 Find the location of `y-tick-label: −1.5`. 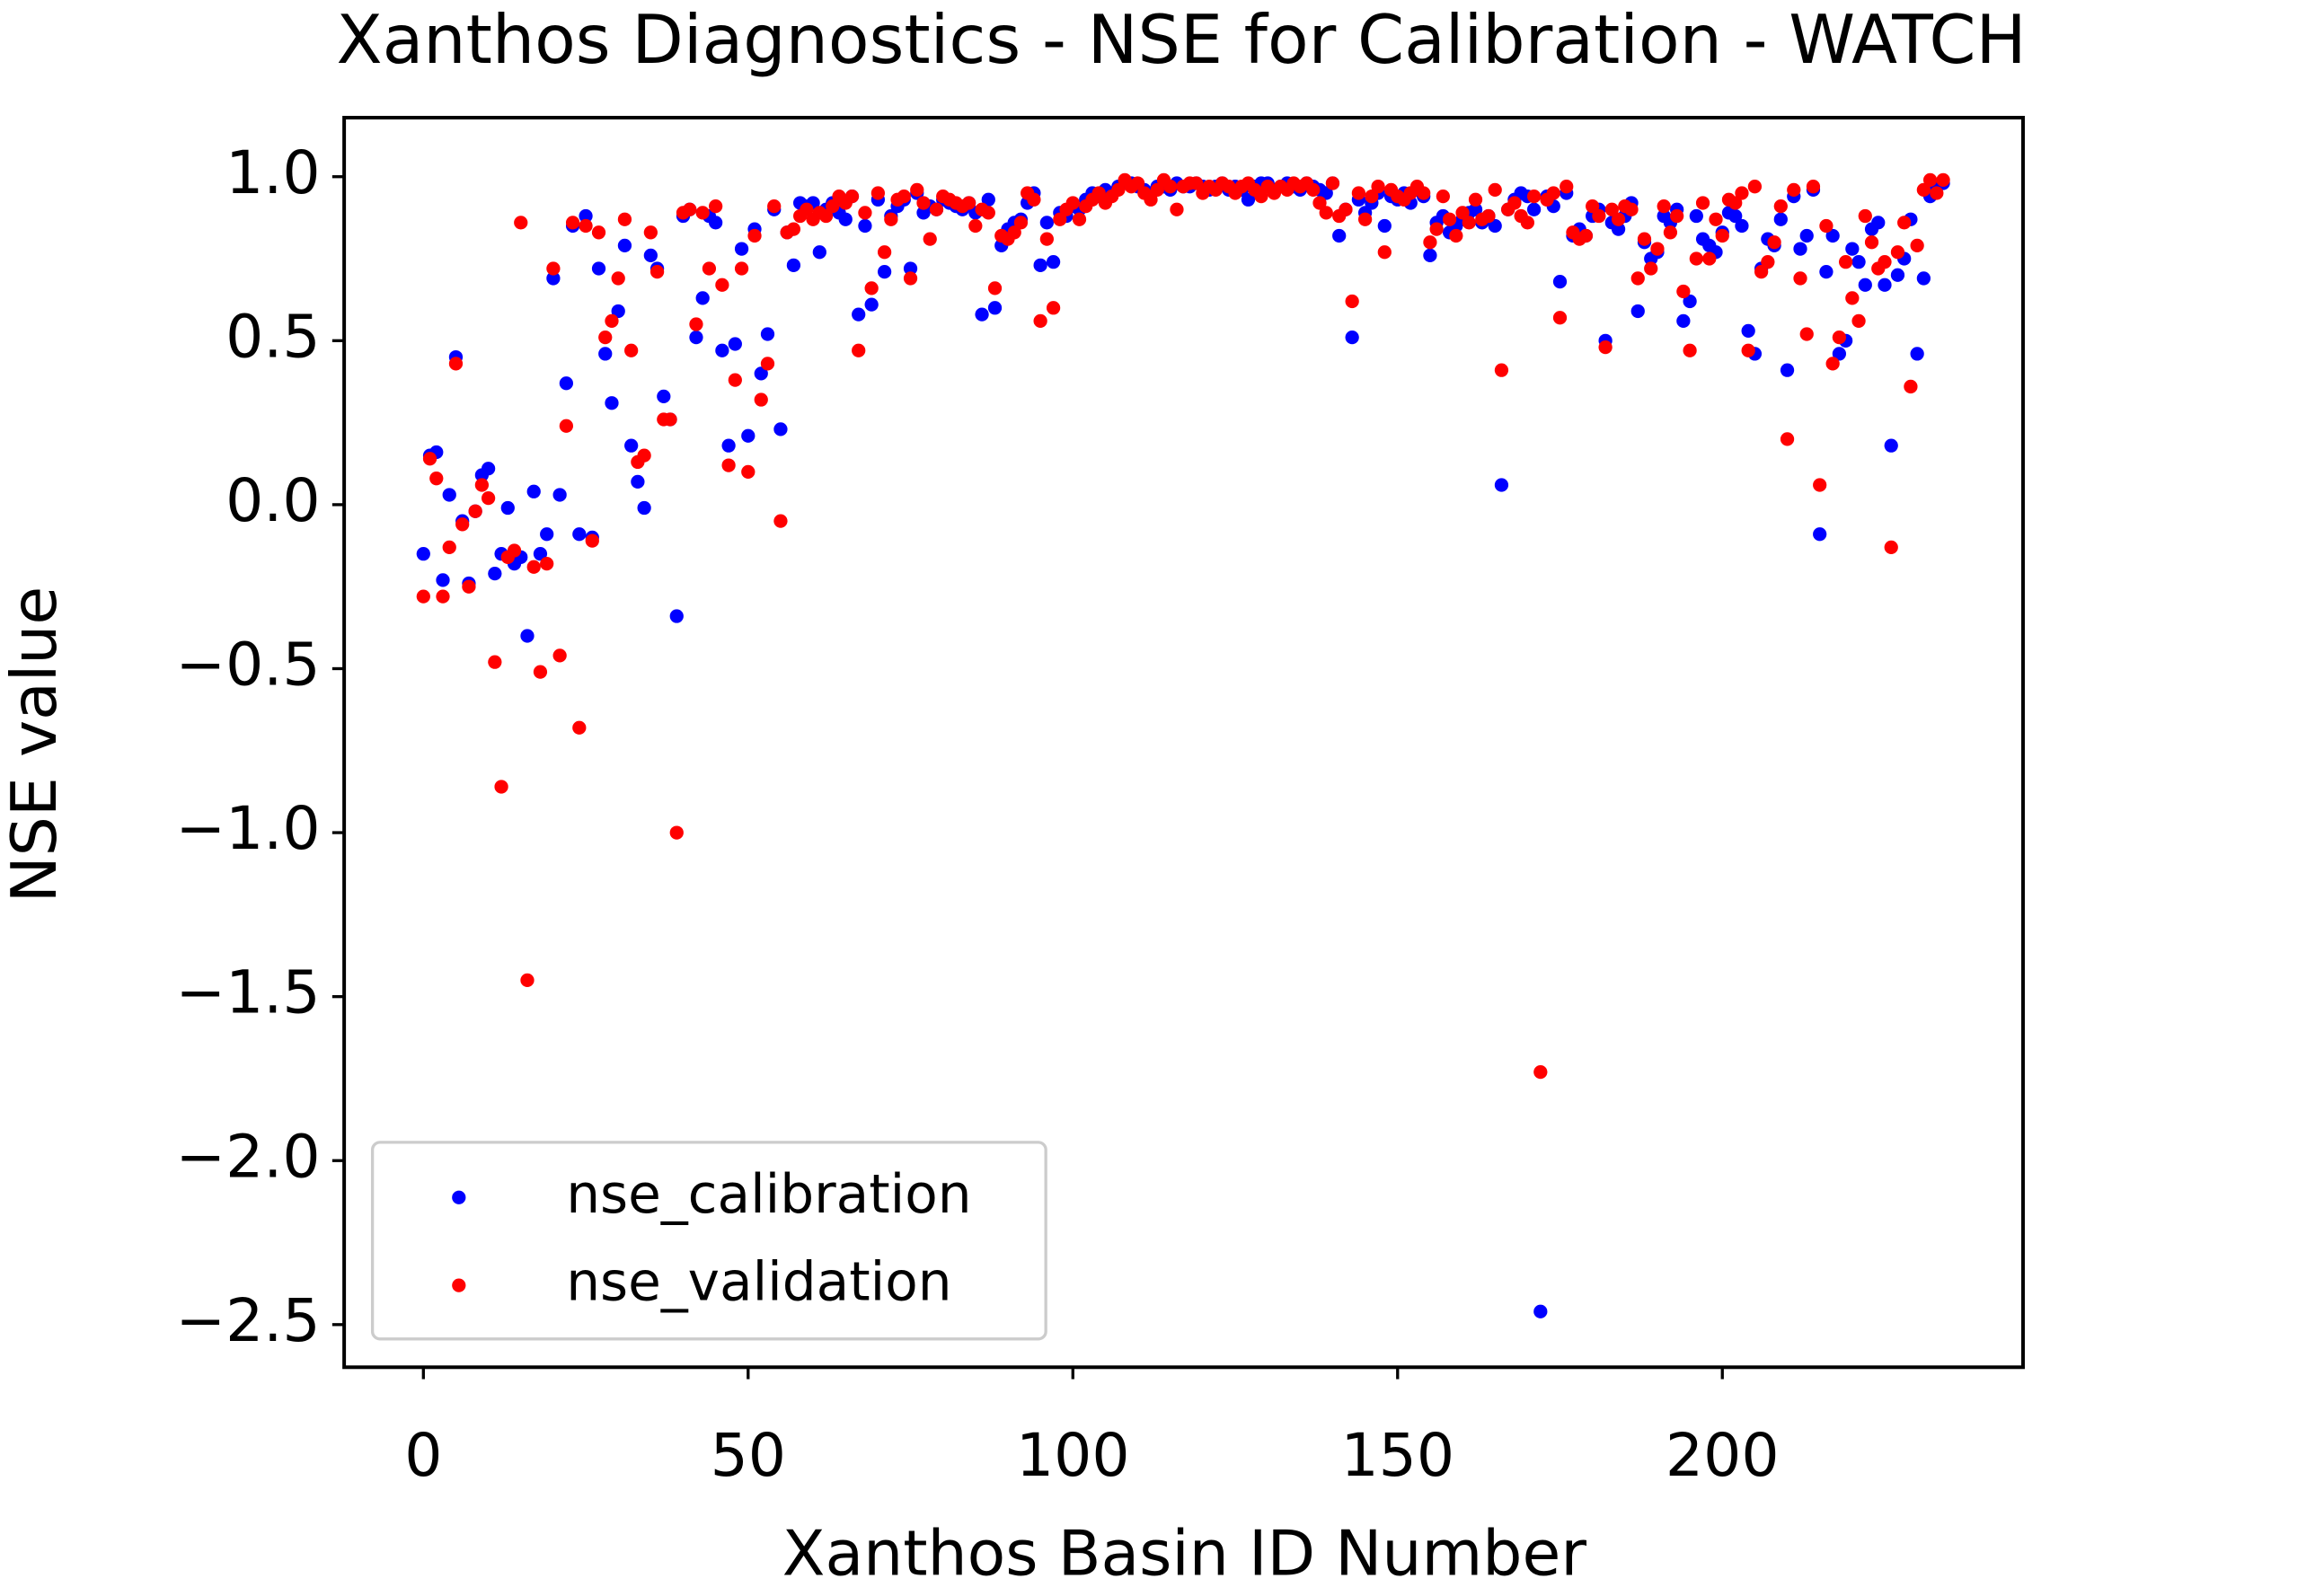

y-tick-label: −1.5 is located at coordinates (248, 992).